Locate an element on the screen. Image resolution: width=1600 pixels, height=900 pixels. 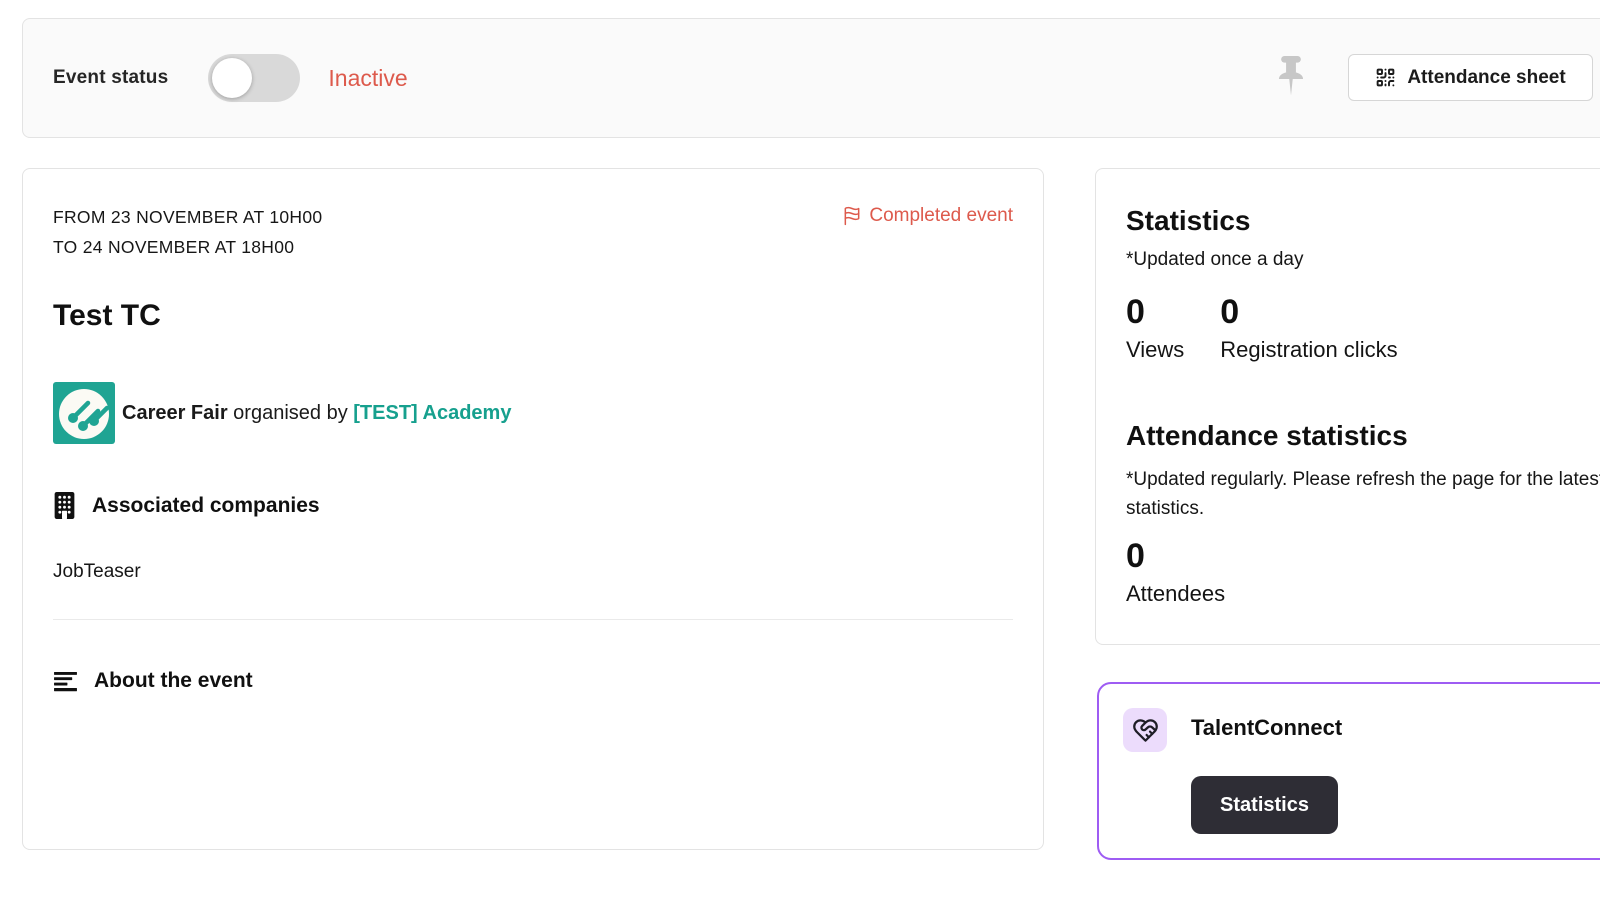
views-label: Views is located at coordinates (1155, 350).